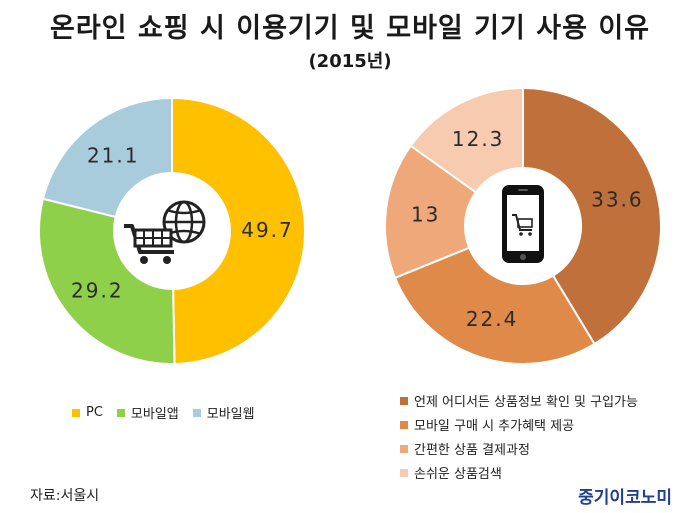  What do you see at coordinates (478, 139) in the screenshot?
I see `slice-value-label: 12.3` at bounding box center [478, 139].